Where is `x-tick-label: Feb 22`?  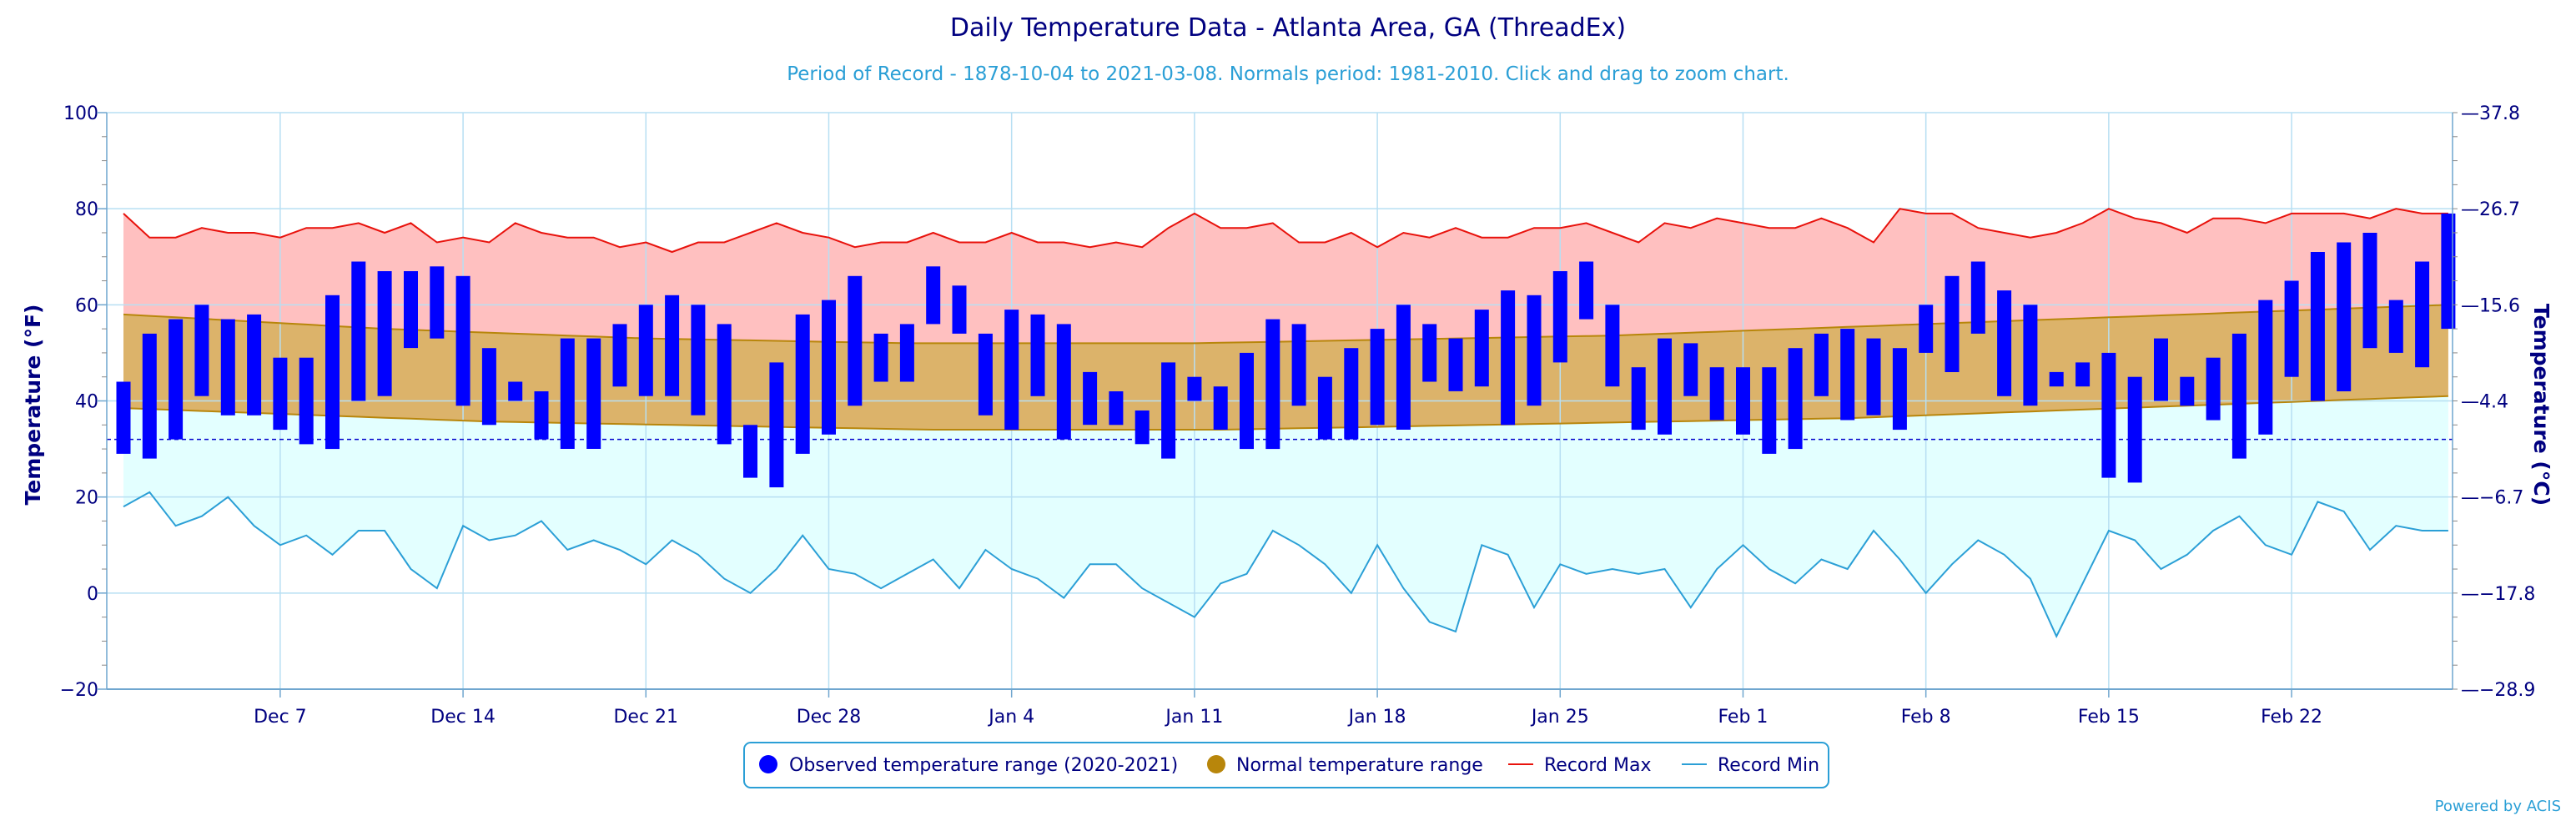
x-tick-label: Feb 22 is located at coordinates (2291, 718).